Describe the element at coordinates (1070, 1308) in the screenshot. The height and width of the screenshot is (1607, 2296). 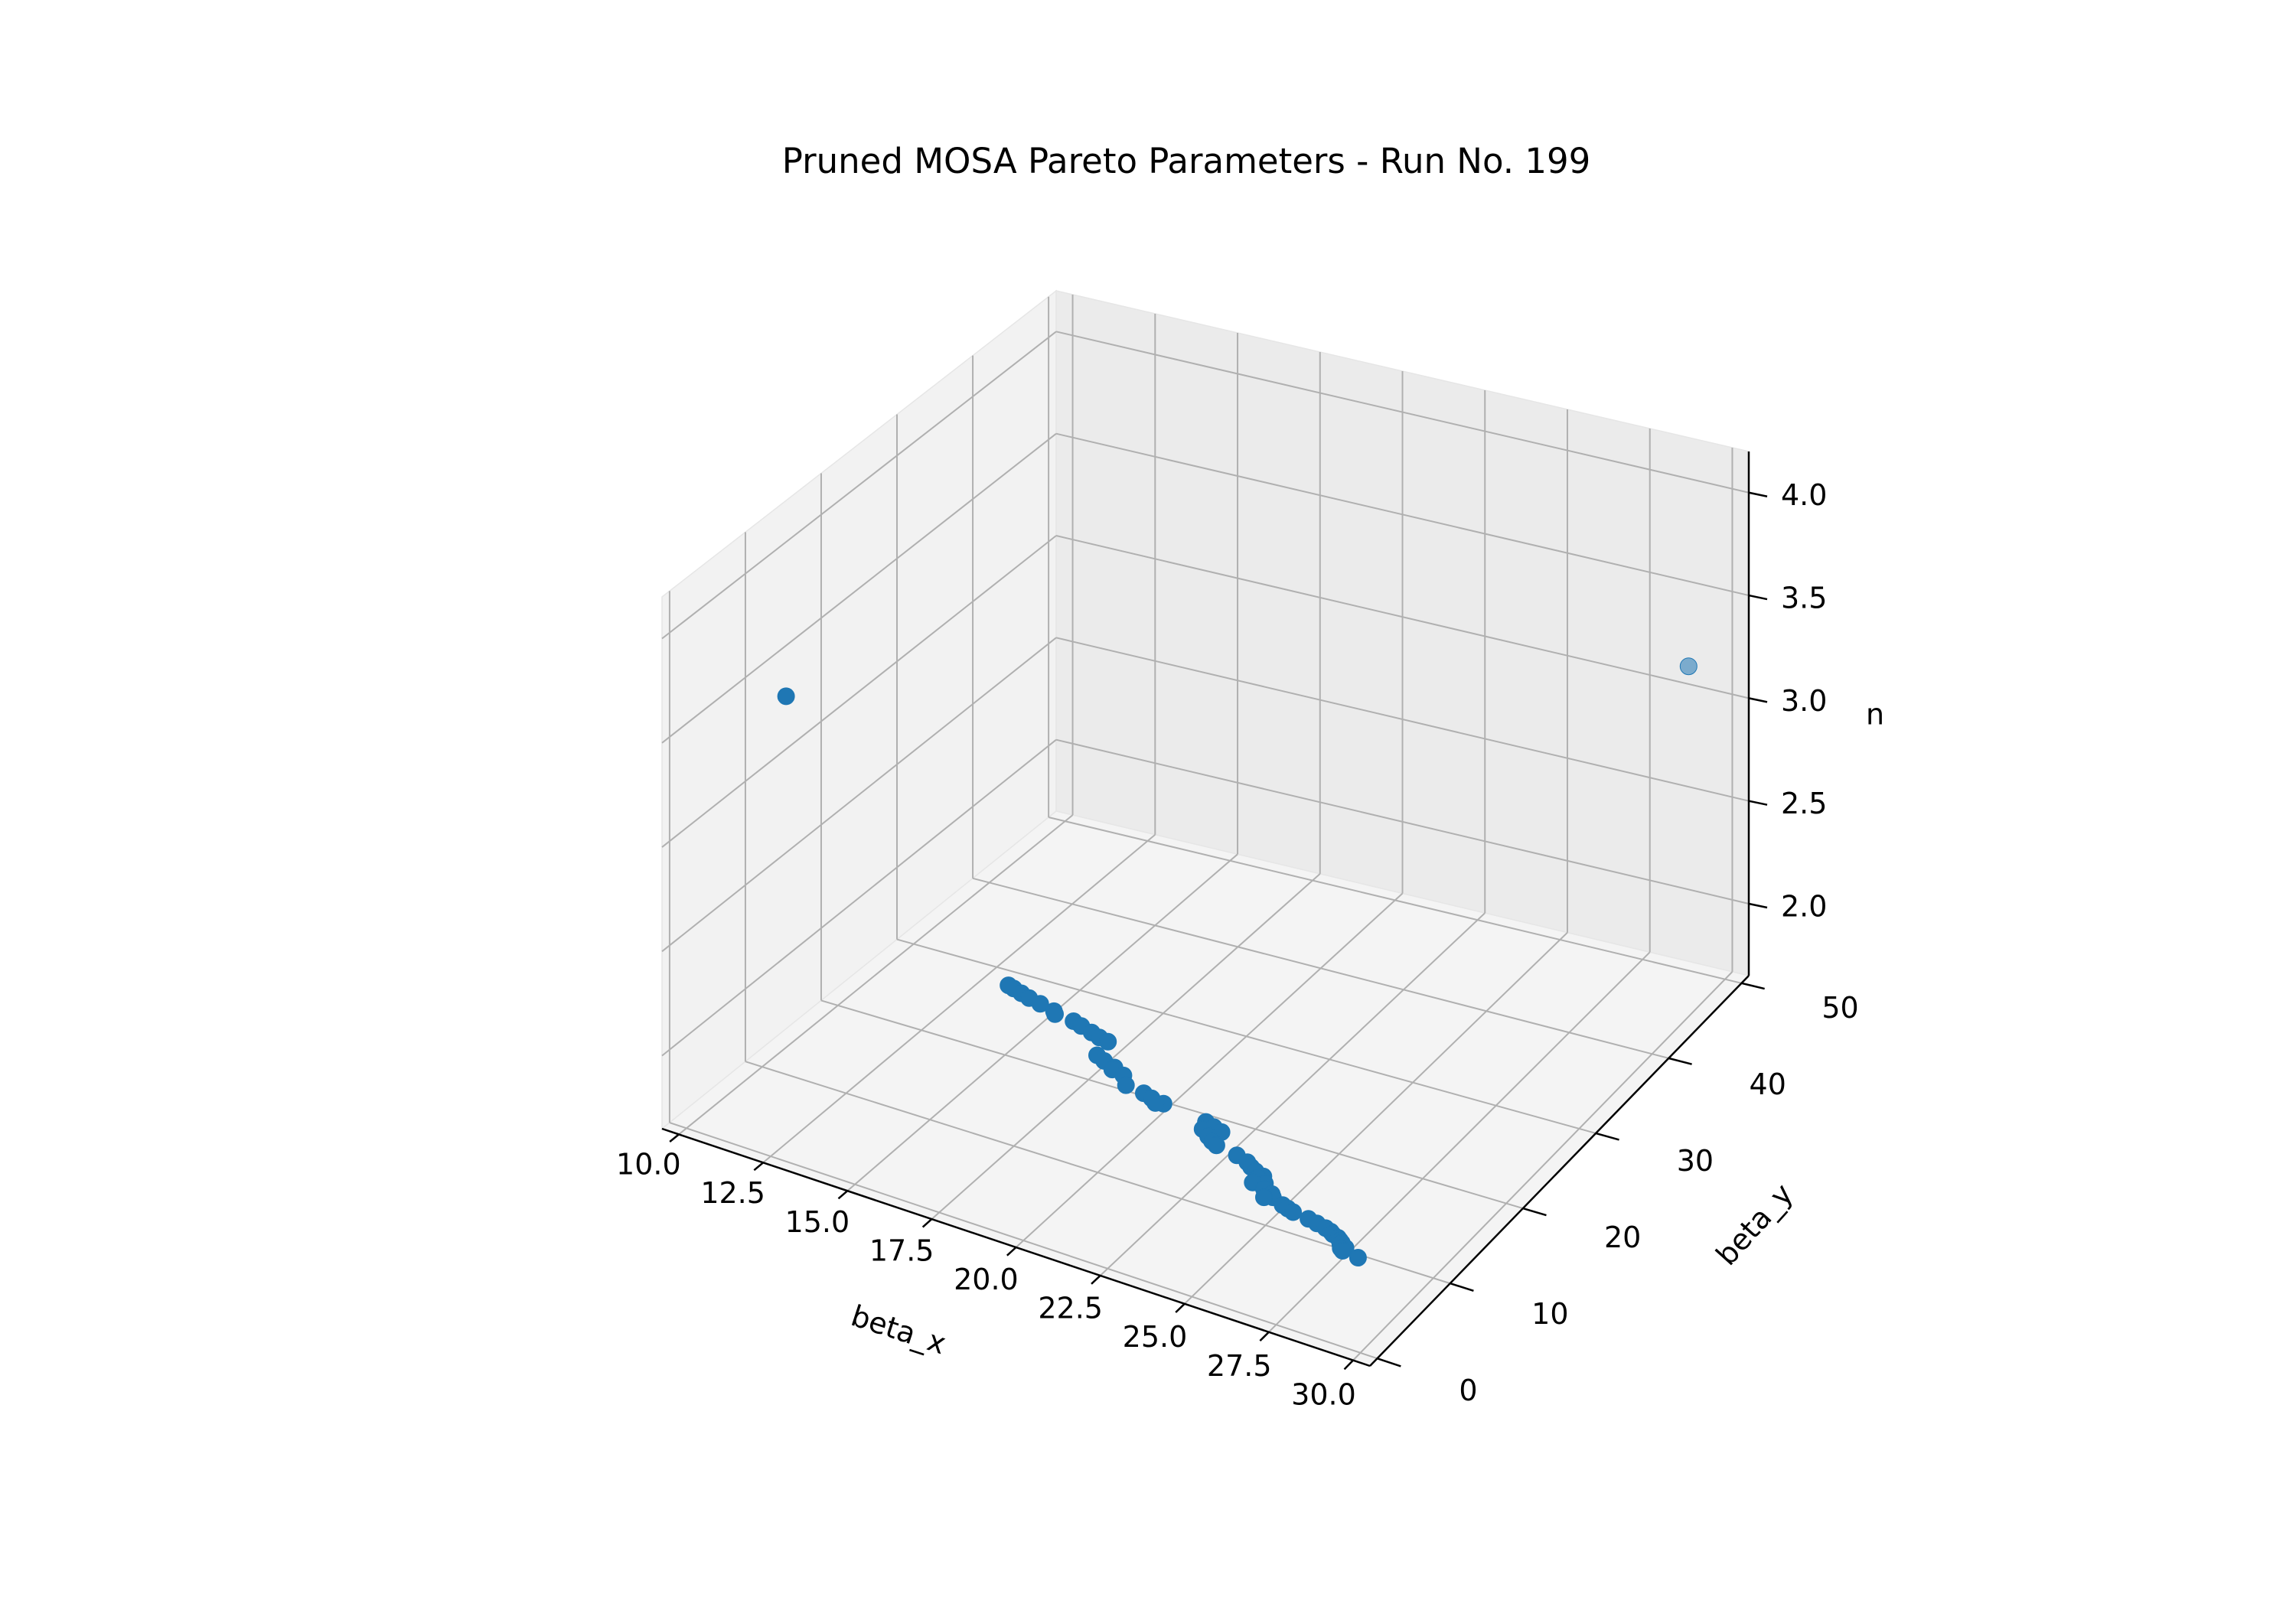
I see `x-tick-label: 22.5` at that location.